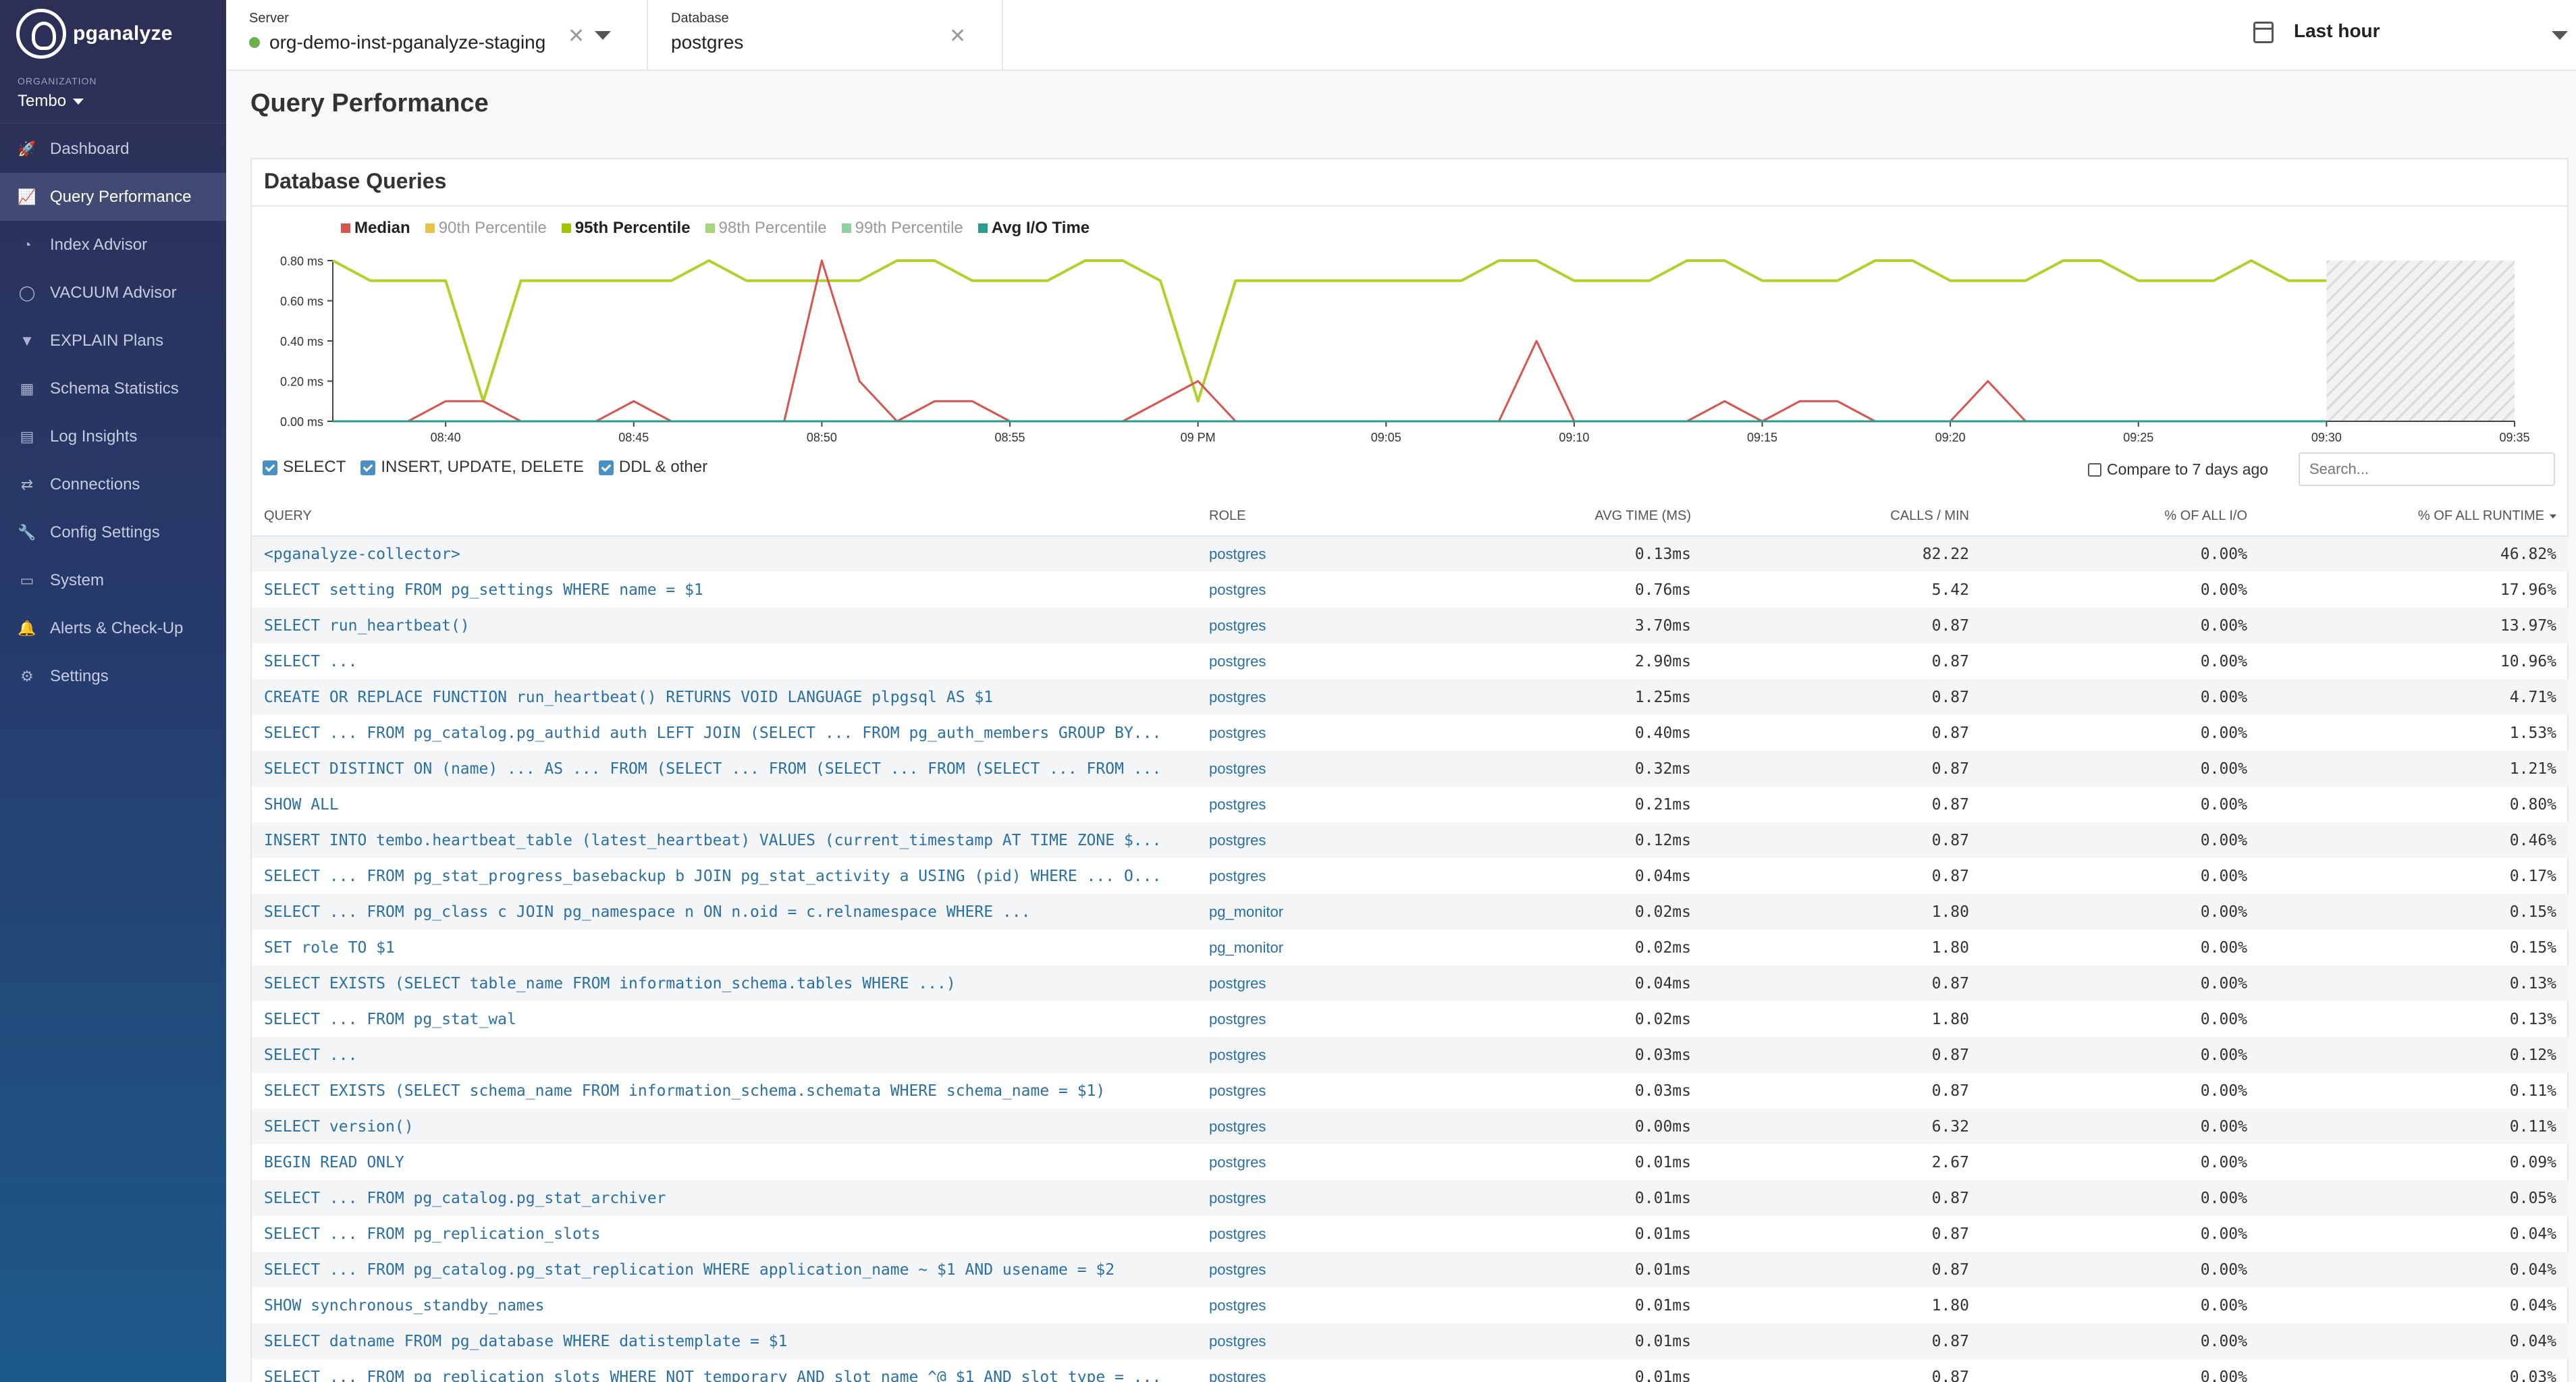  What do you see at coordinates (113, 580) in the screenshot?
I see `sidebar-item-system: ▭ System` at bounding box center [113, 580].